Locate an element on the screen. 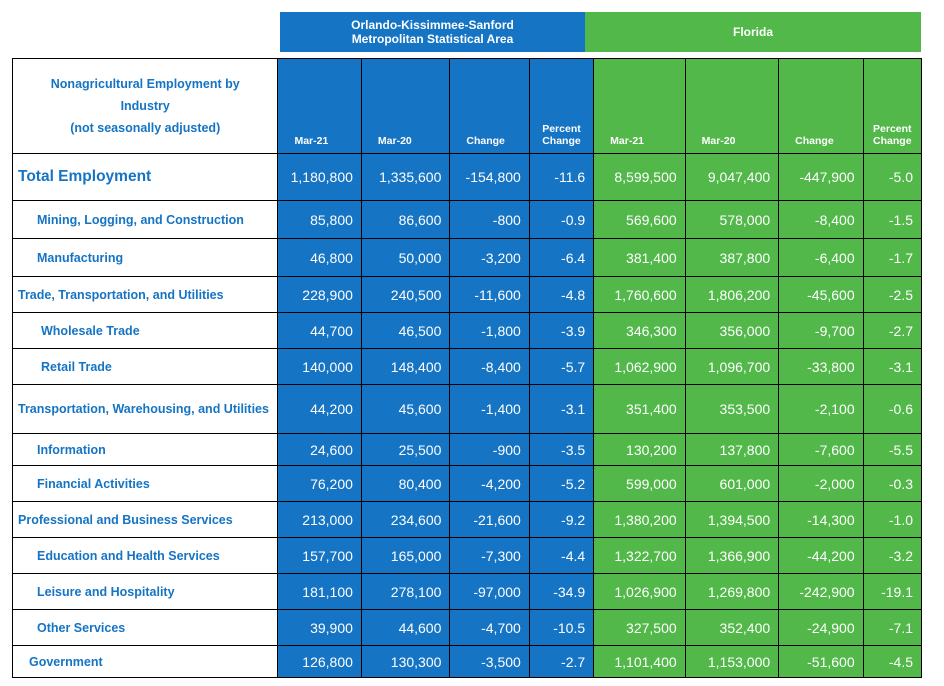  orlando-mar20-cell: 148,400 is located at coordinates (405, 366).